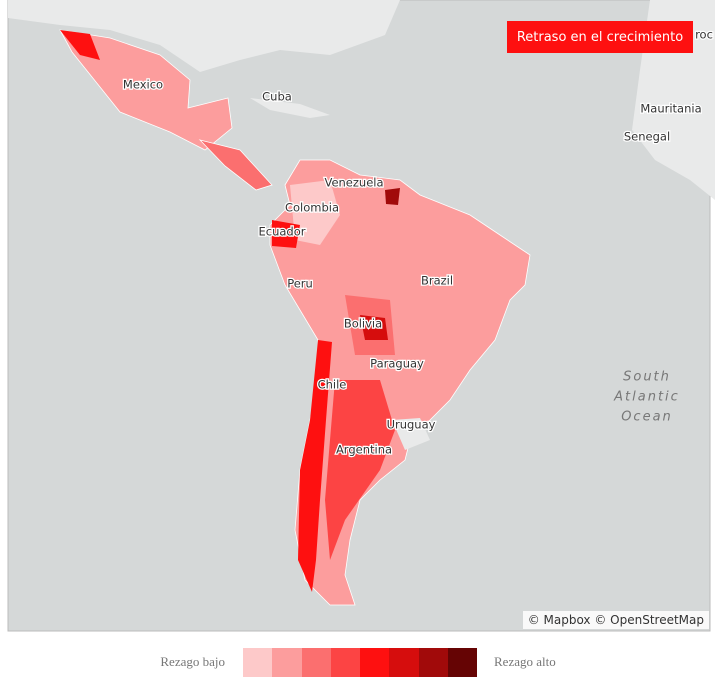 The image size is (715, 682). What do you see at coordinates (647, 377) in the screenshot?
I see `ocean-label: South` at bounding box center [647, 377].